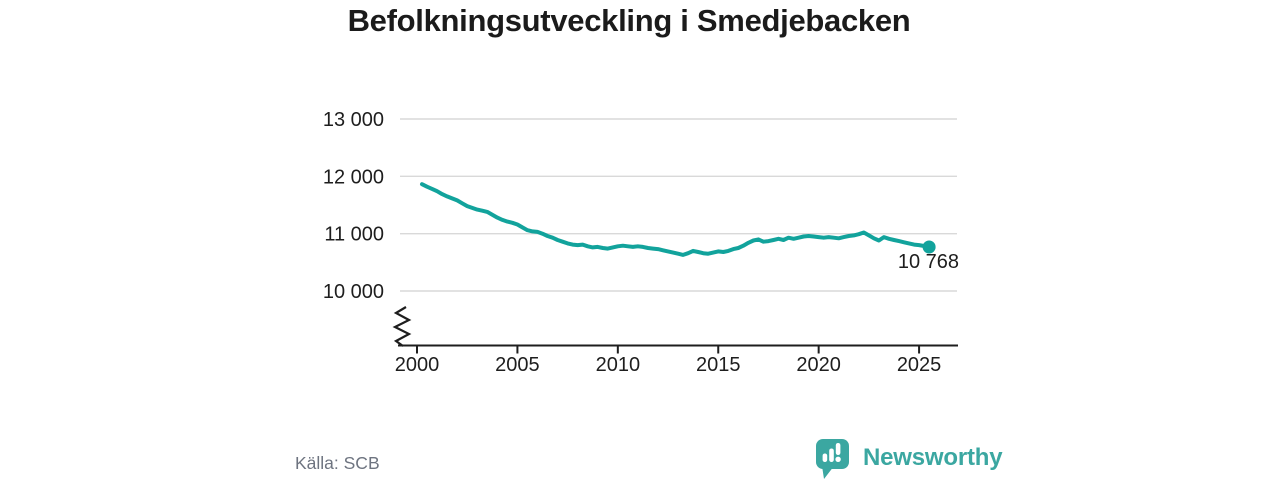  Describe the element at coordinates (337, 463) in the screenshot. I see `source-label: Källa: SCB` at that location.